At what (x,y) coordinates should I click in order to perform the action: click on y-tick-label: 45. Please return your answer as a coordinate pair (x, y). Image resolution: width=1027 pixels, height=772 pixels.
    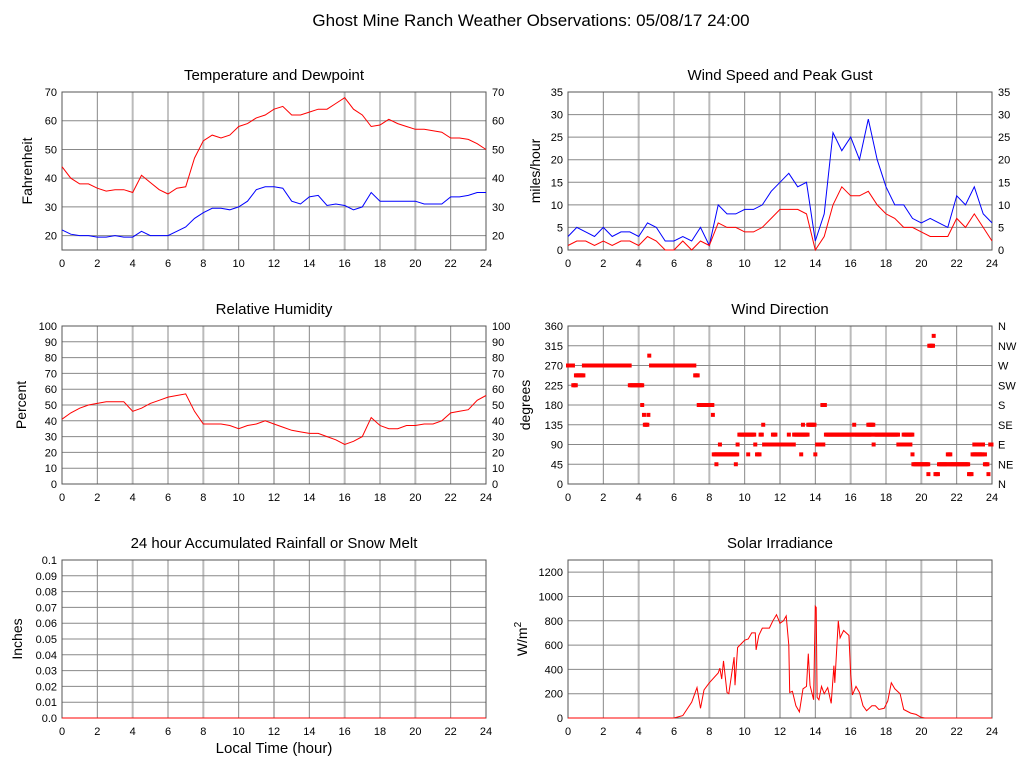
    Looking at the image, I should click on (557, 465).